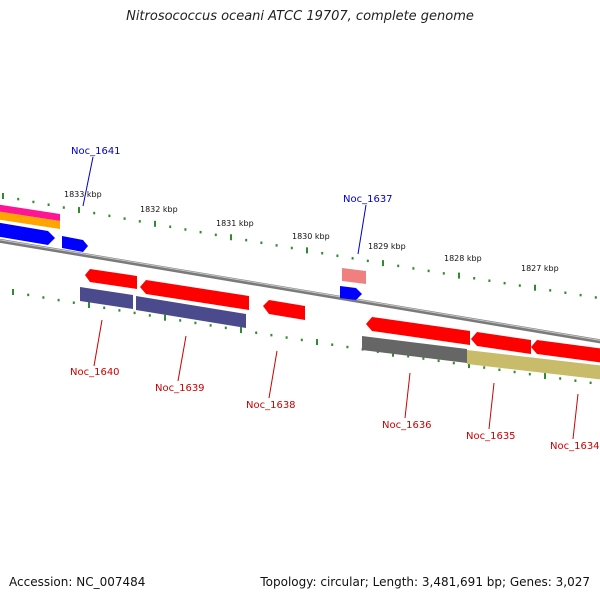  I want to click on gene-noc-1639-red, so click(194, 295).